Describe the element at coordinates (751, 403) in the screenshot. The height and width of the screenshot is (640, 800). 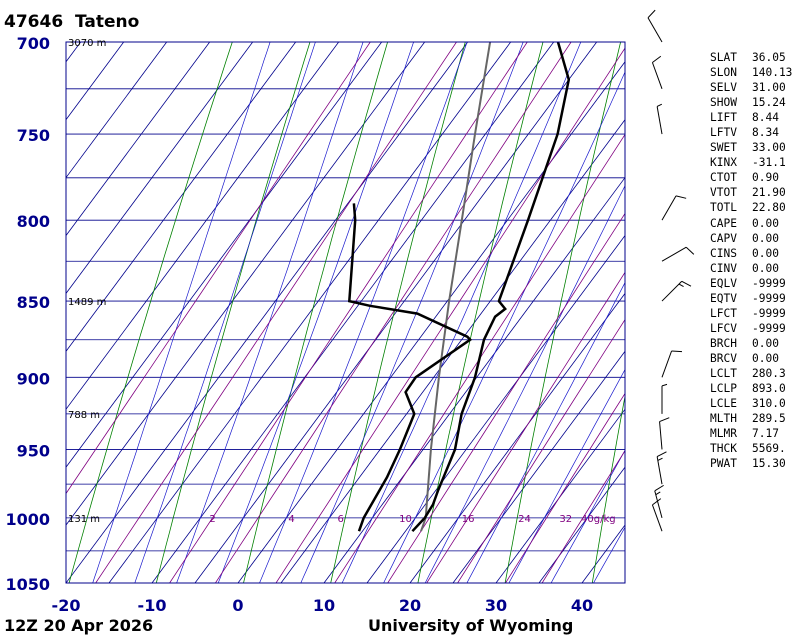
I see `index-row: LCLE 310.0` at that location.